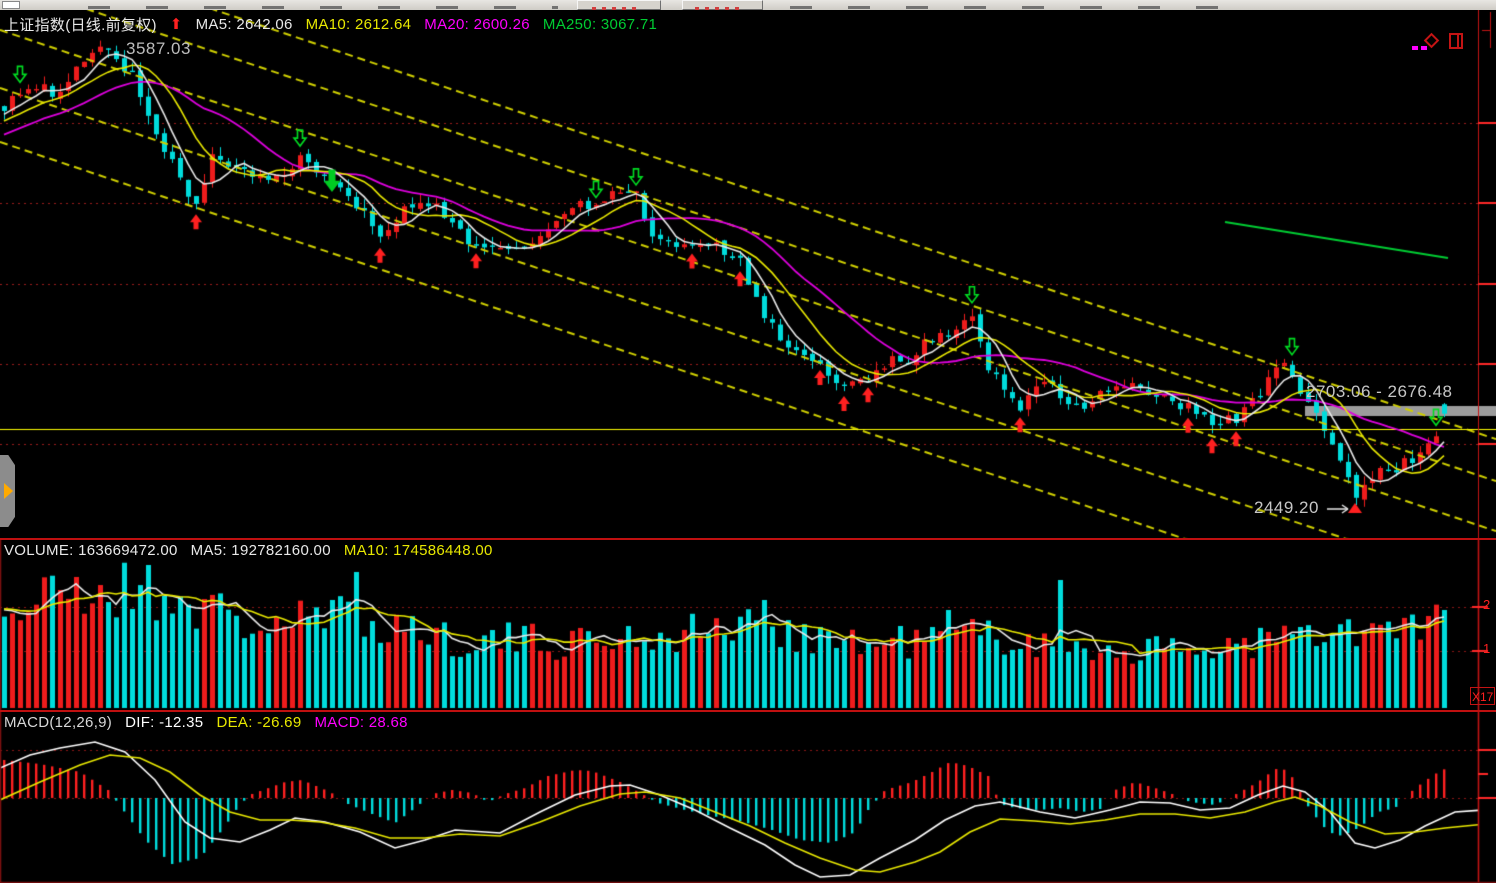 Image resolution: width=1496 pixels, height=883 pixels. Describe the element at coordinates (244, 24) in the screenshot. I see `ma5-readout: MA5: 2642.06` at that location.